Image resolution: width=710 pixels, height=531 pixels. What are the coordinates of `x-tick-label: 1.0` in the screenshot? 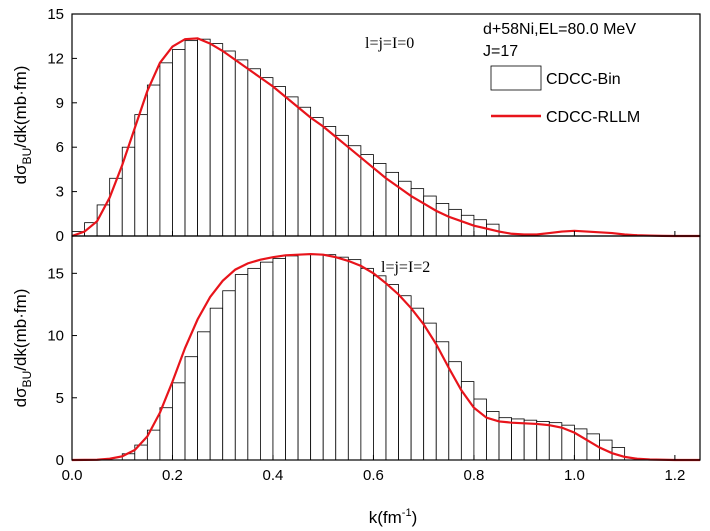 It's located at (574, 475).